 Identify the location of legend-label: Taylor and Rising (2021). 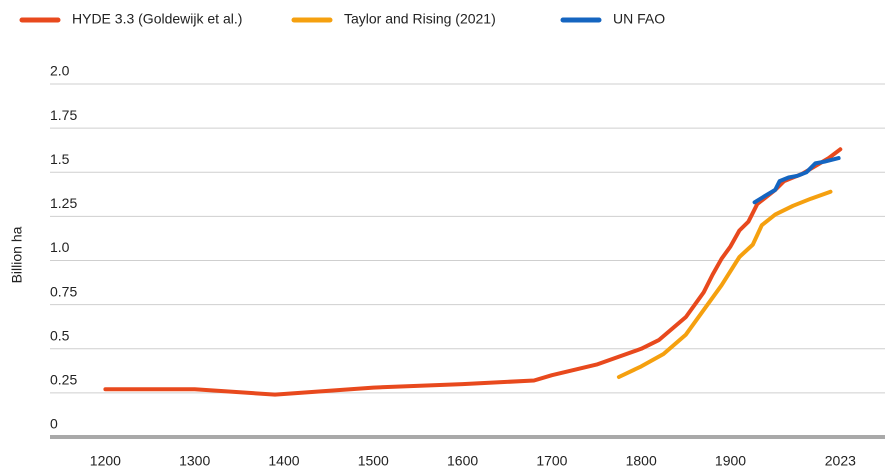
(420, 19).